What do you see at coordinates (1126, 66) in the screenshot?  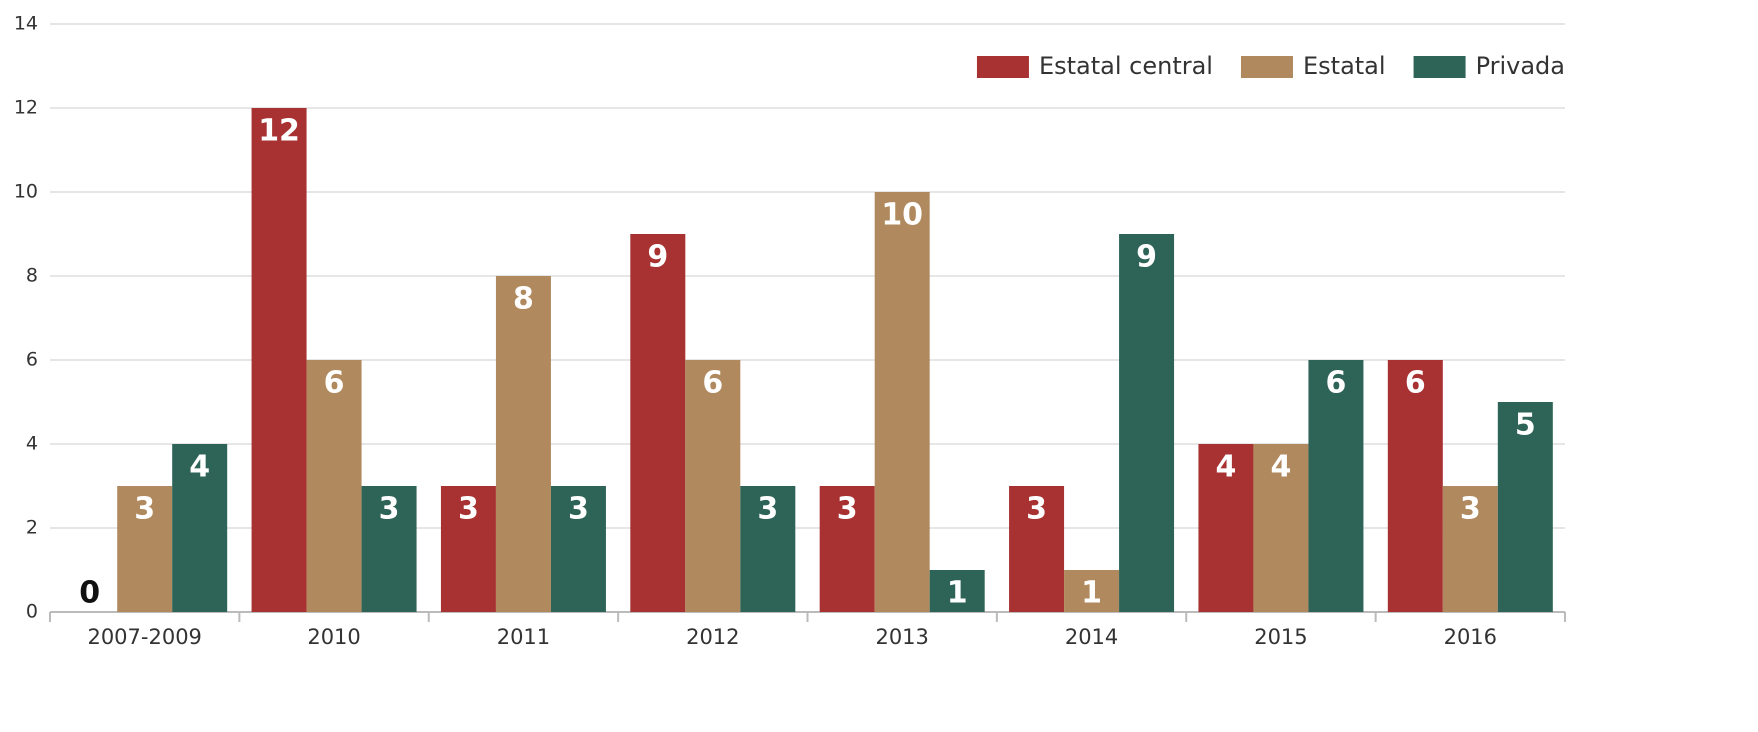 I see `legend-label: Estatal central` at bounding box center [1126, 66].